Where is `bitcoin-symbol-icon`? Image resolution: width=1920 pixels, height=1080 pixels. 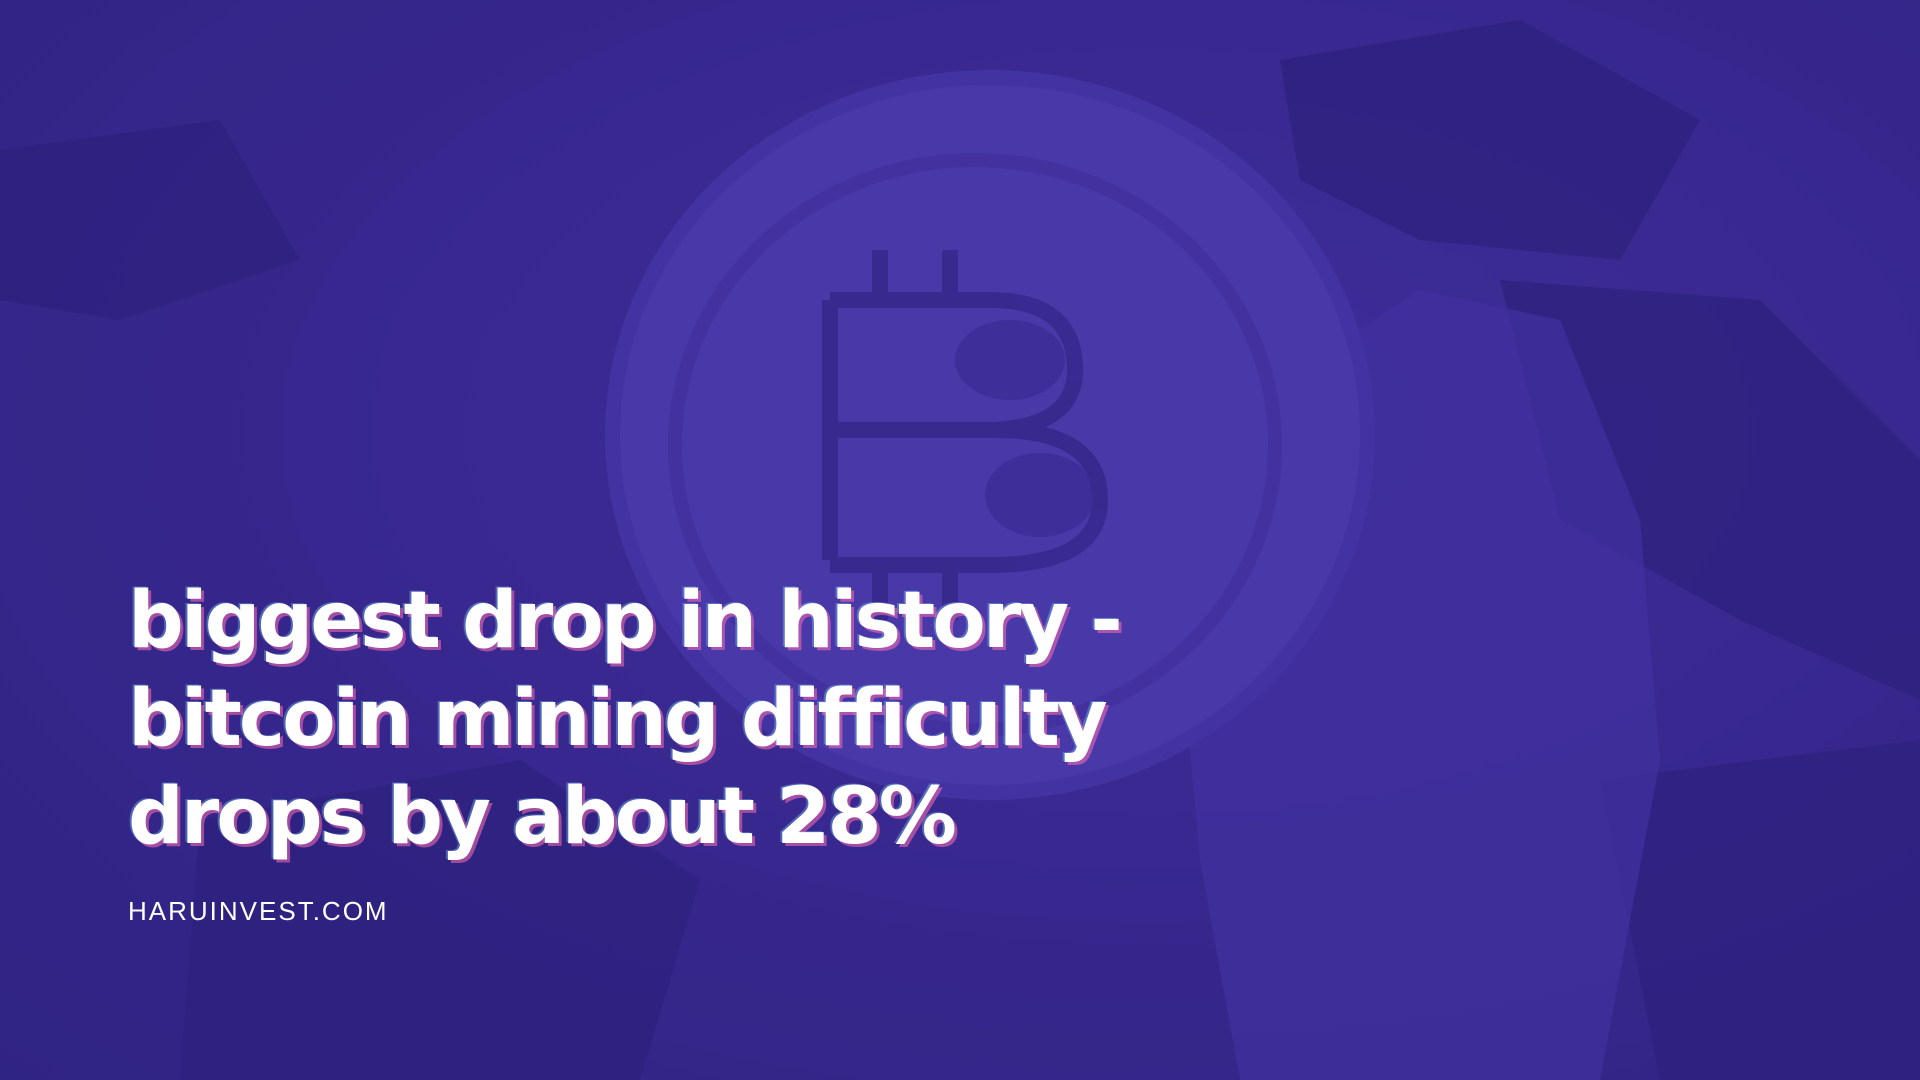 bitcoin-symbol-icon is located at coordinates (965, 435).